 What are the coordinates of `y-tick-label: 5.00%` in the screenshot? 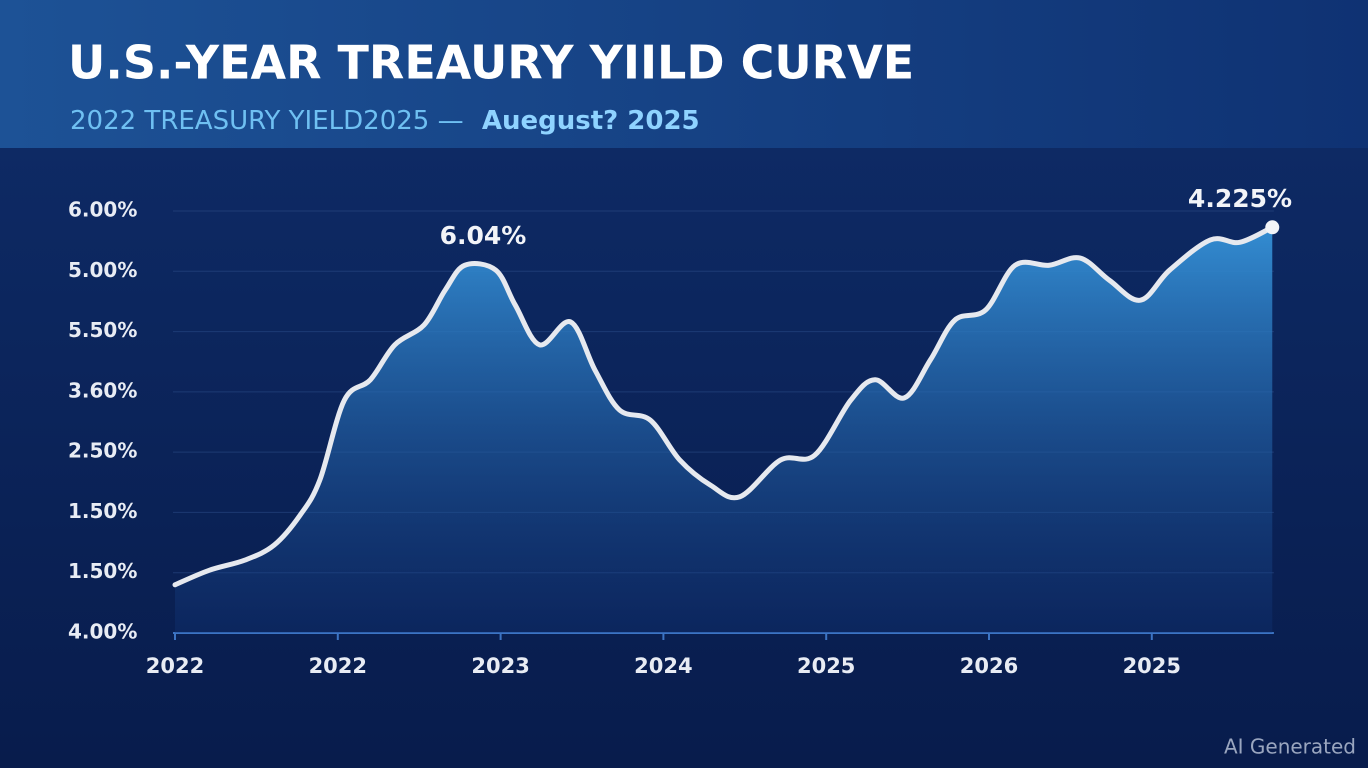 It's located at (102, 270).